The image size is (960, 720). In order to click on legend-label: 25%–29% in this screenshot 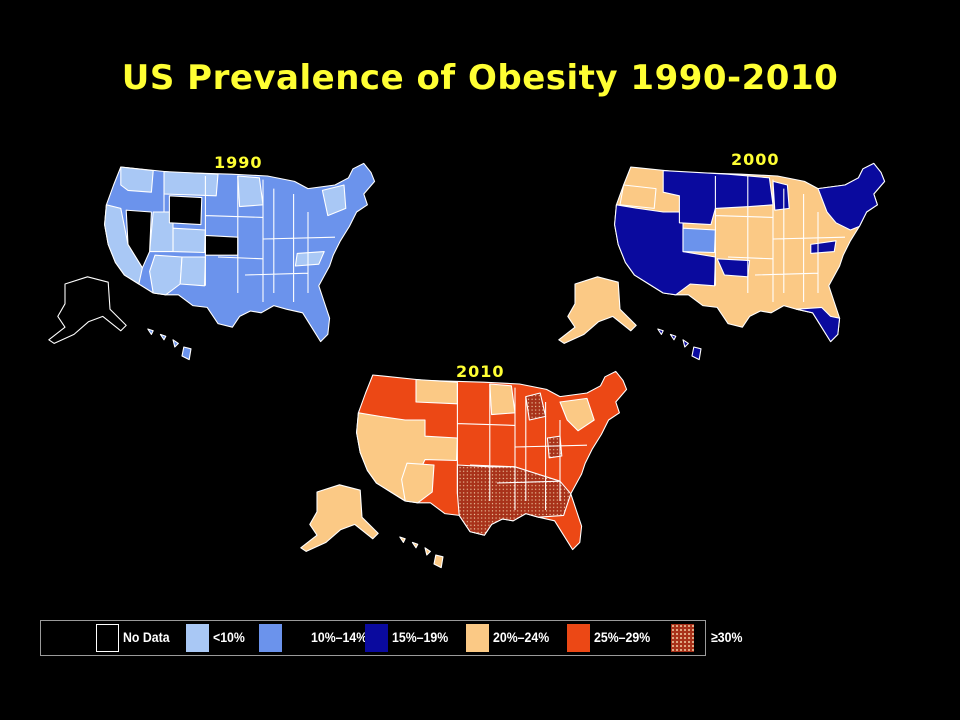, I will do `click(622, 637)`.